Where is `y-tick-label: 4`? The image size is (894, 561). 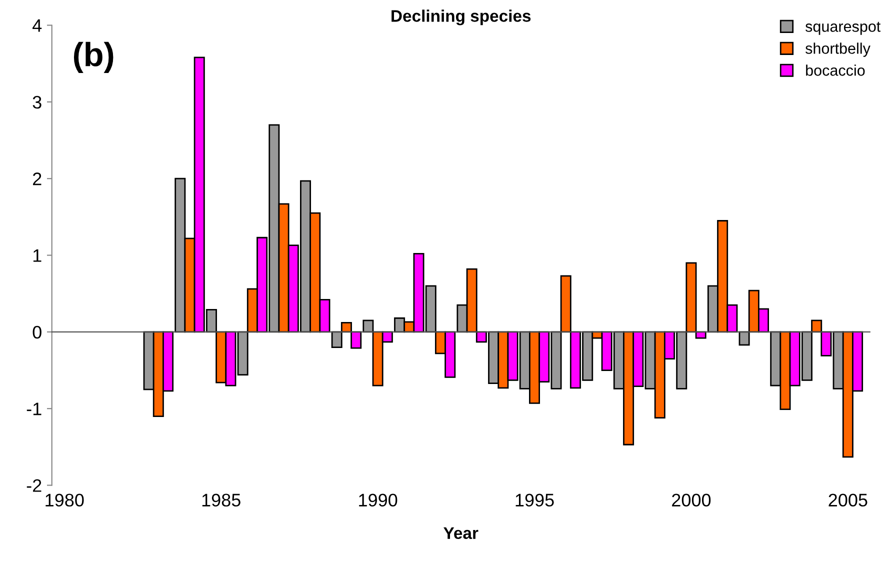 y-tick-label: 4 is located at coordinates (37, 25).